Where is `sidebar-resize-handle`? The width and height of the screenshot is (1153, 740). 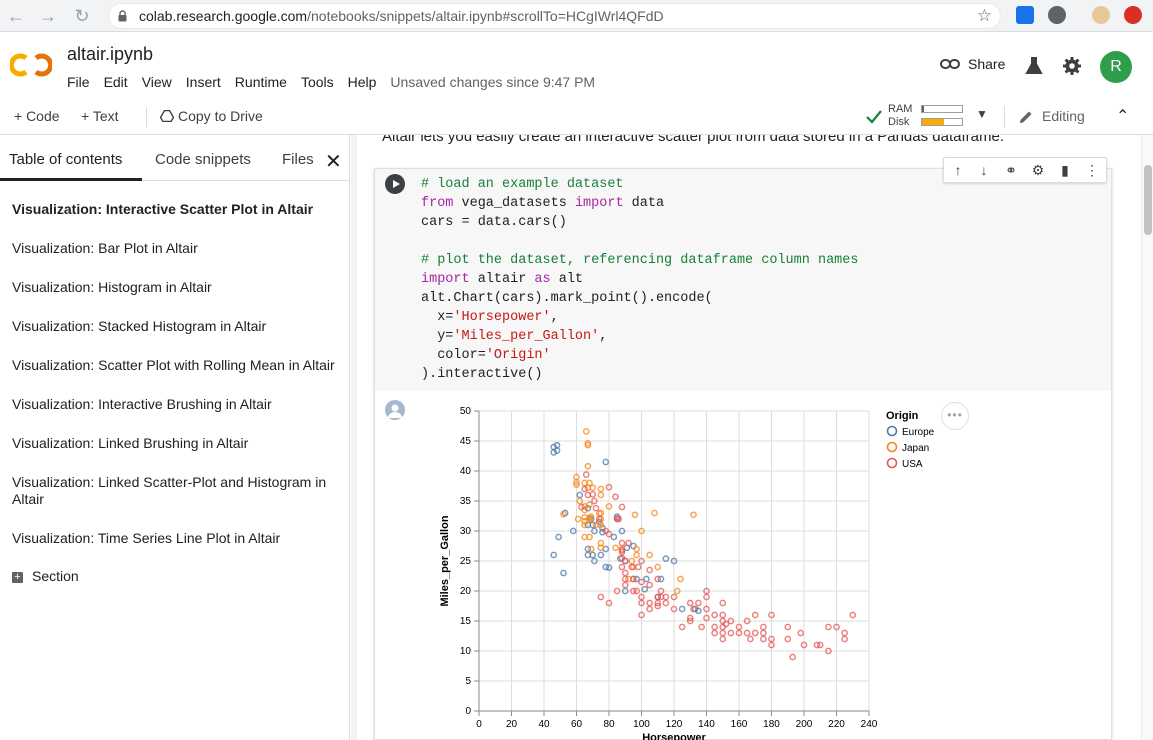
sidebar-resize-handle is located at coordinates (354, 437).